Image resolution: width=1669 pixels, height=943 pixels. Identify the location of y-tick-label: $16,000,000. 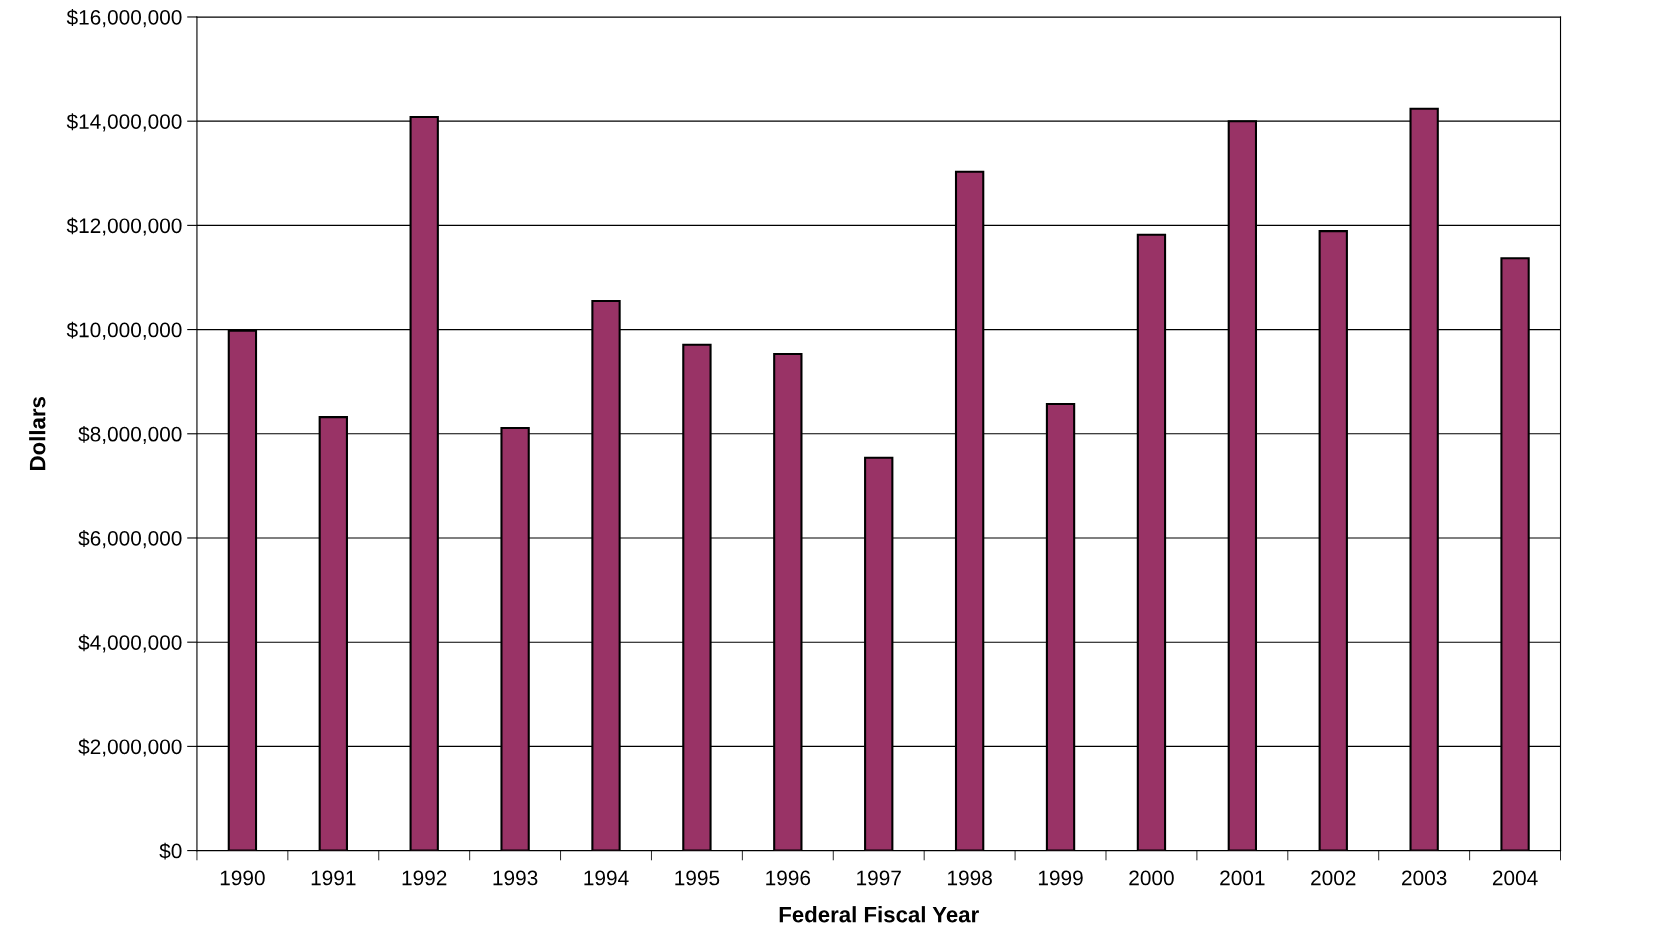
(124, 18).